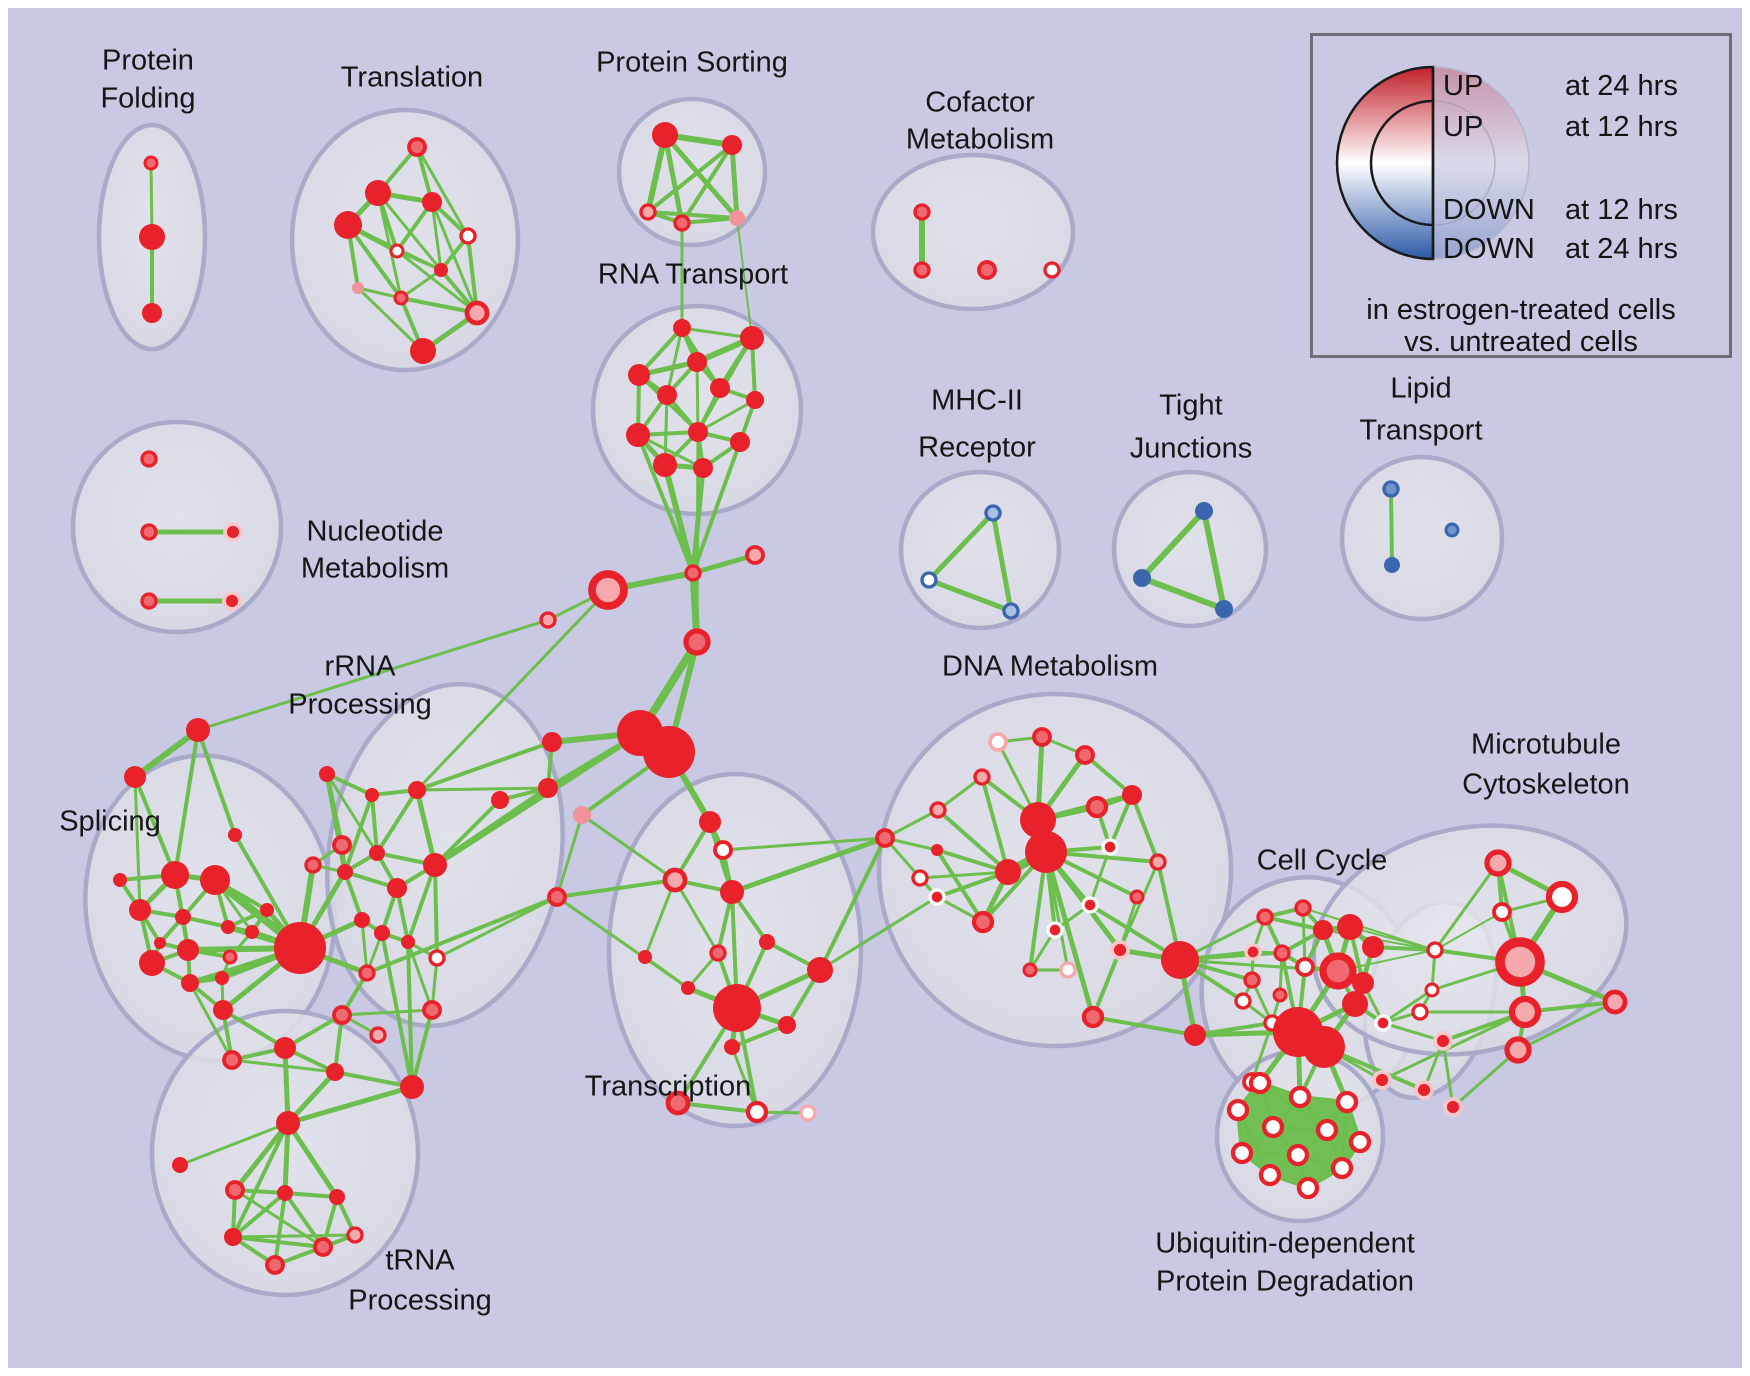 The width and height of the screenshot is (1750, 1376). What do you see at coordinates (420, 1261) in the screenshot?
I see `cluster-label-trna: tRNA` at bounding box center [420, 1261].